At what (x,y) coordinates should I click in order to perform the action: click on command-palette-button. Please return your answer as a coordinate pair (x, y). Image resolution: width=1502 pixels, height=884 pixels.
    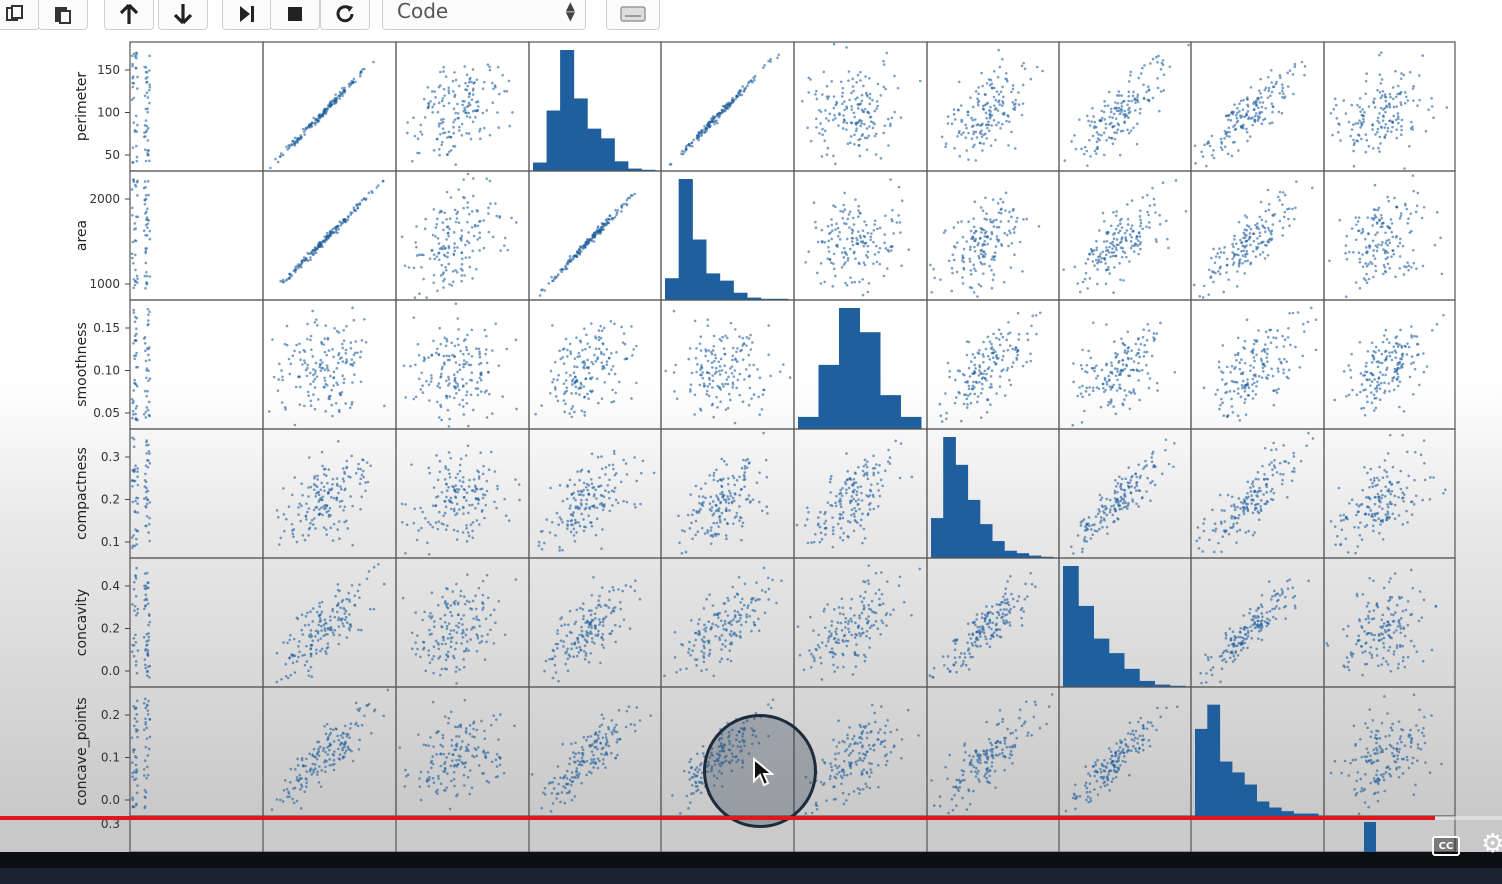
    Looking at the image, I should click on (633, 15).